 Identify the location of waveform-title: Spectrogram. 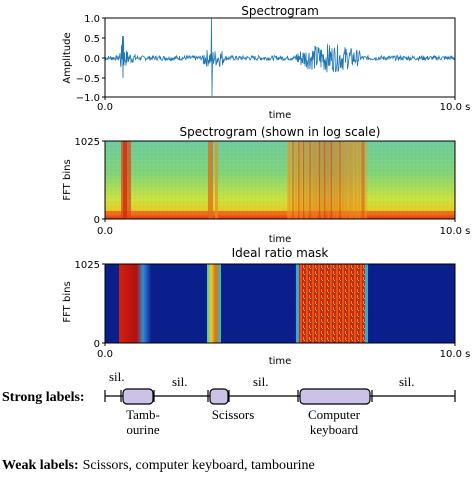
(280, 11).